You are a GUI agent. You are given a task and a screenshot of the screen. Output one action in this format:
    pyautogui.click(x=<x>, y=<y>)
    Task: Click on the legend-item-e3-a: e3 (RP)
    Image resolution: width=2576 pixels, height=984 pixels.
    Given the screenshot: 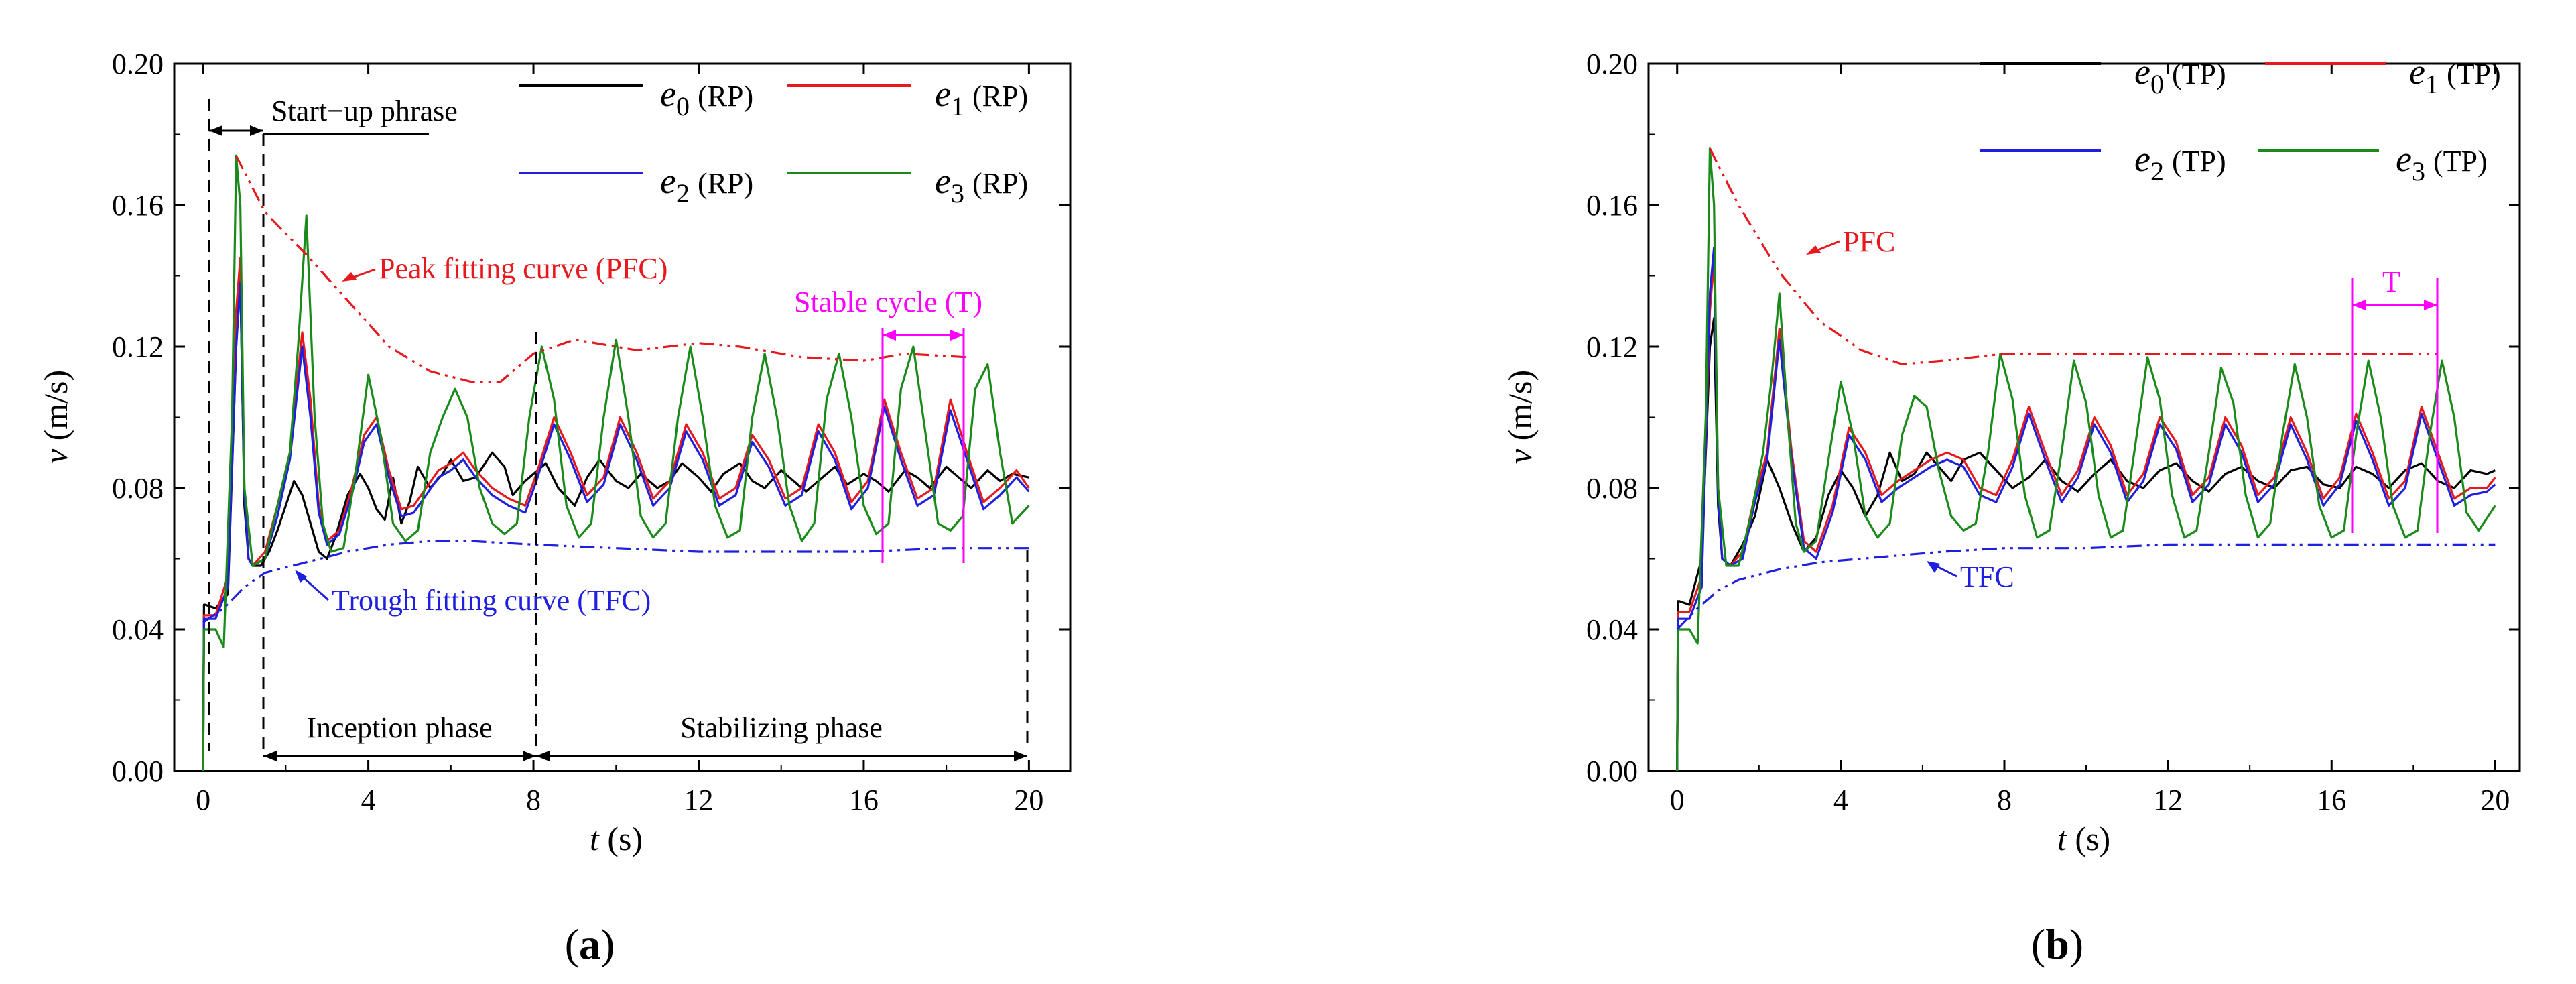 What is the action you would take?
    pyautogui.click(x=907, y=184)
    